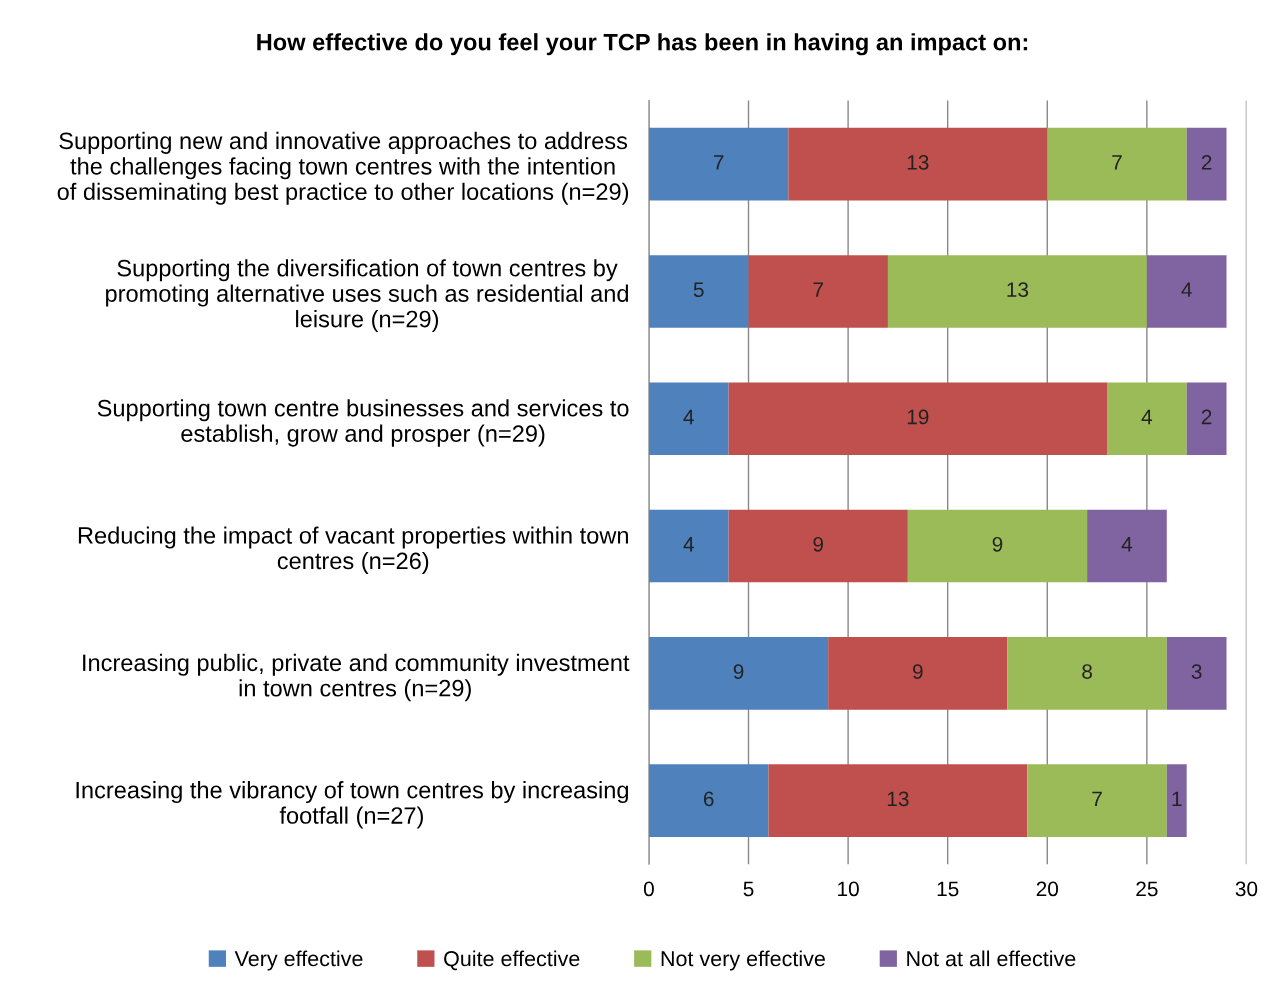 The height and width of the screenshot is (1005, 1285). Describe the element at coordinates (298, 960) in the screenshot. I see `legend-label: Very effective` at that location.